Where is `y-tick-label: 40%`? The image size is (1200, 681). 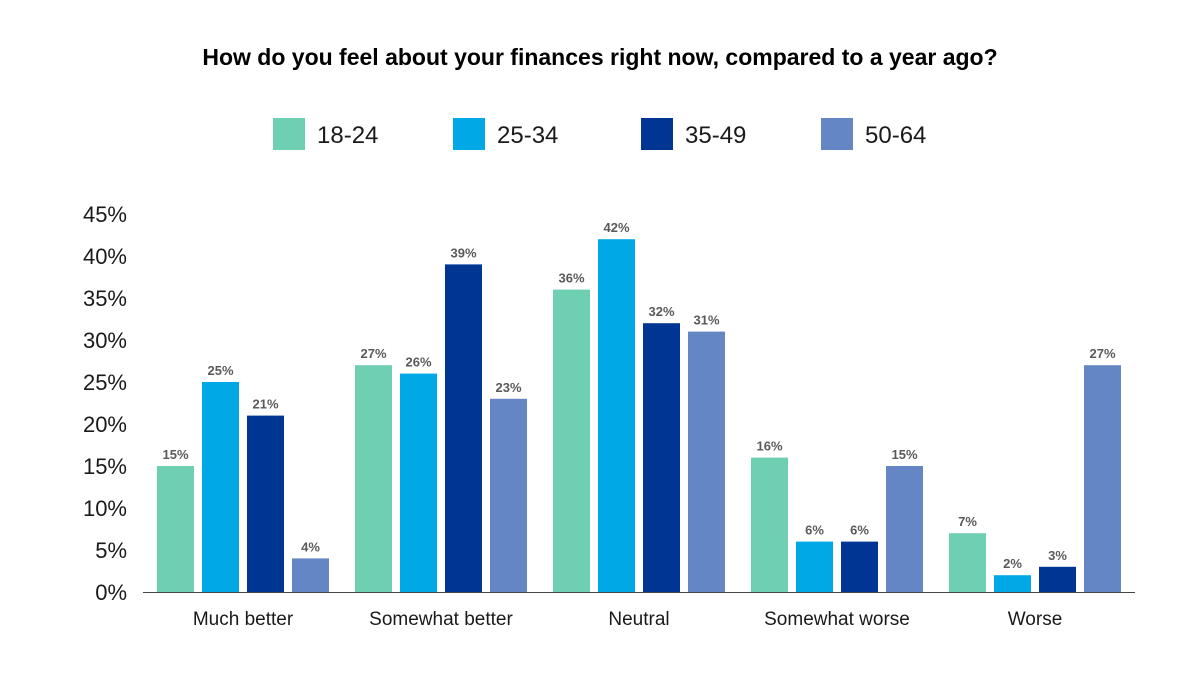 y-tick-label: 40% is located at coordinates (105, 256).